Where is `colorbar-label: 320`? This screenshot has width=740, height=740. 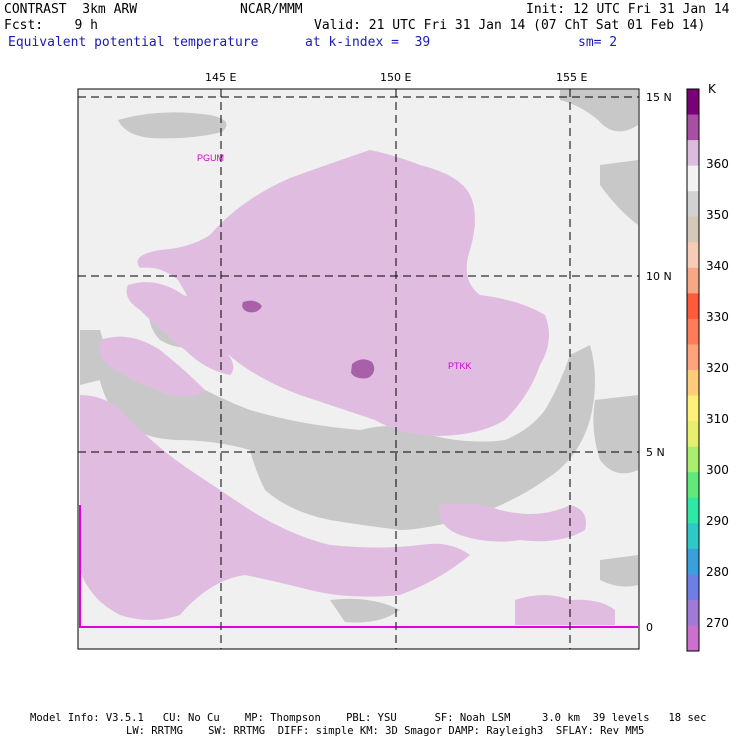
colorbar-label: 320 is located at coordinates (717, 368).